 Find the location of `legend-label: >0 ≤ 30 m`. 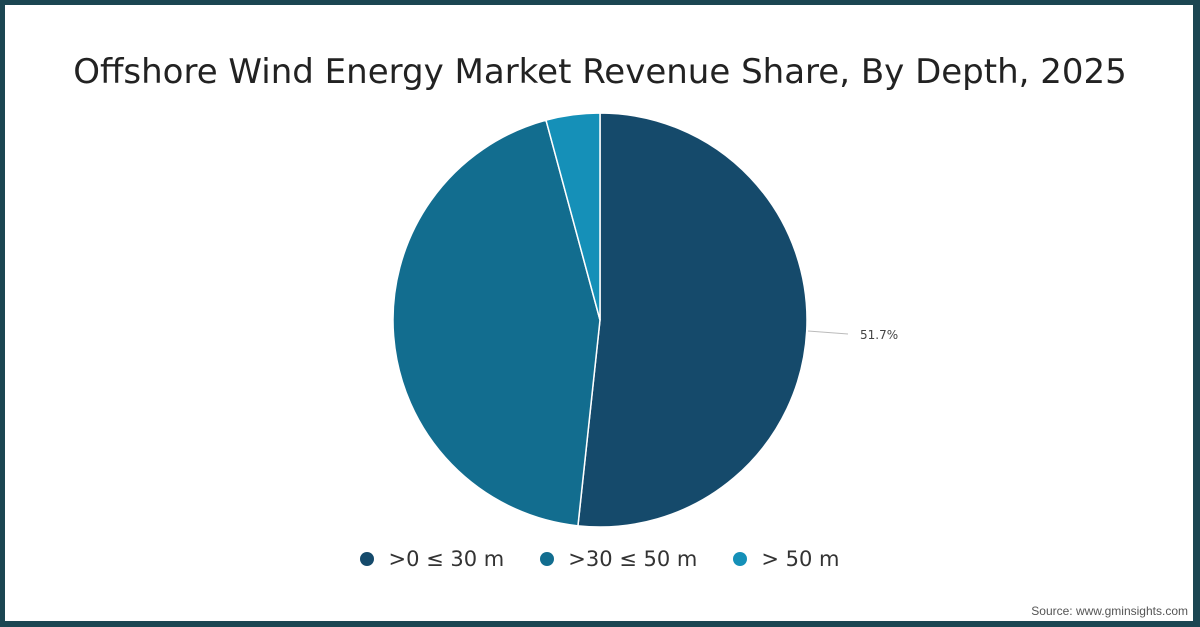

legend-label: >0 ≤ 30 m is located at coordinates (446, 559).